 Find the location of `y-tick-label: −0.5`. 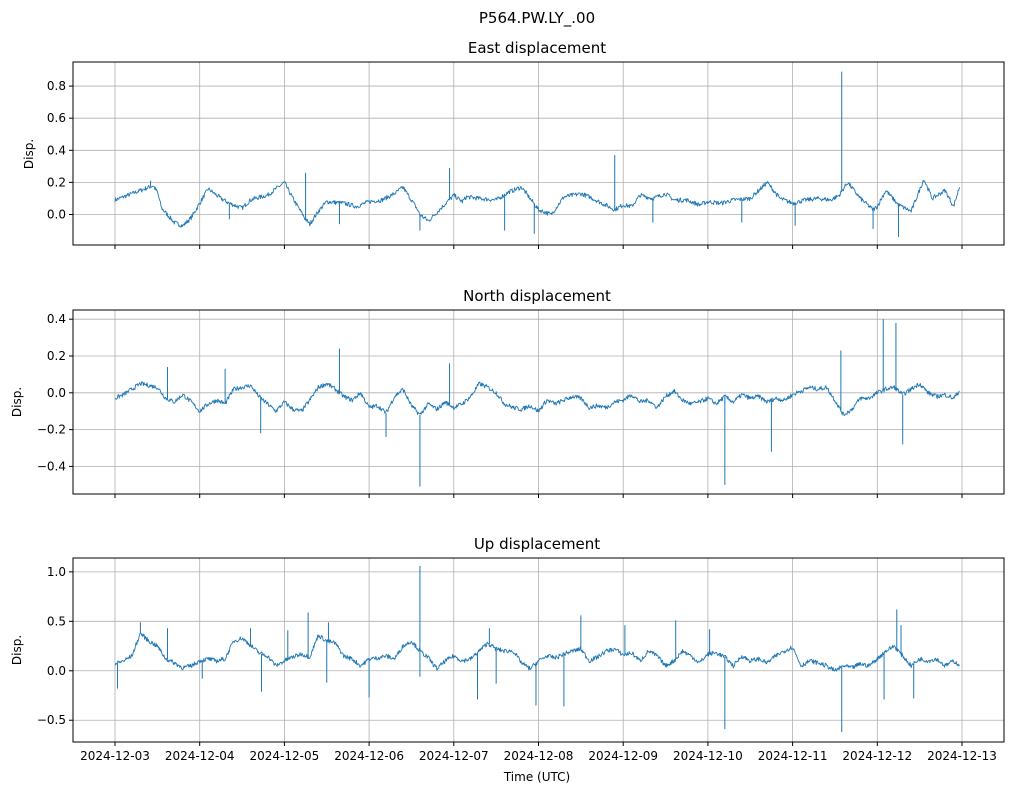

y-tick-label: −0.5 is located at coordinates (51, 720).